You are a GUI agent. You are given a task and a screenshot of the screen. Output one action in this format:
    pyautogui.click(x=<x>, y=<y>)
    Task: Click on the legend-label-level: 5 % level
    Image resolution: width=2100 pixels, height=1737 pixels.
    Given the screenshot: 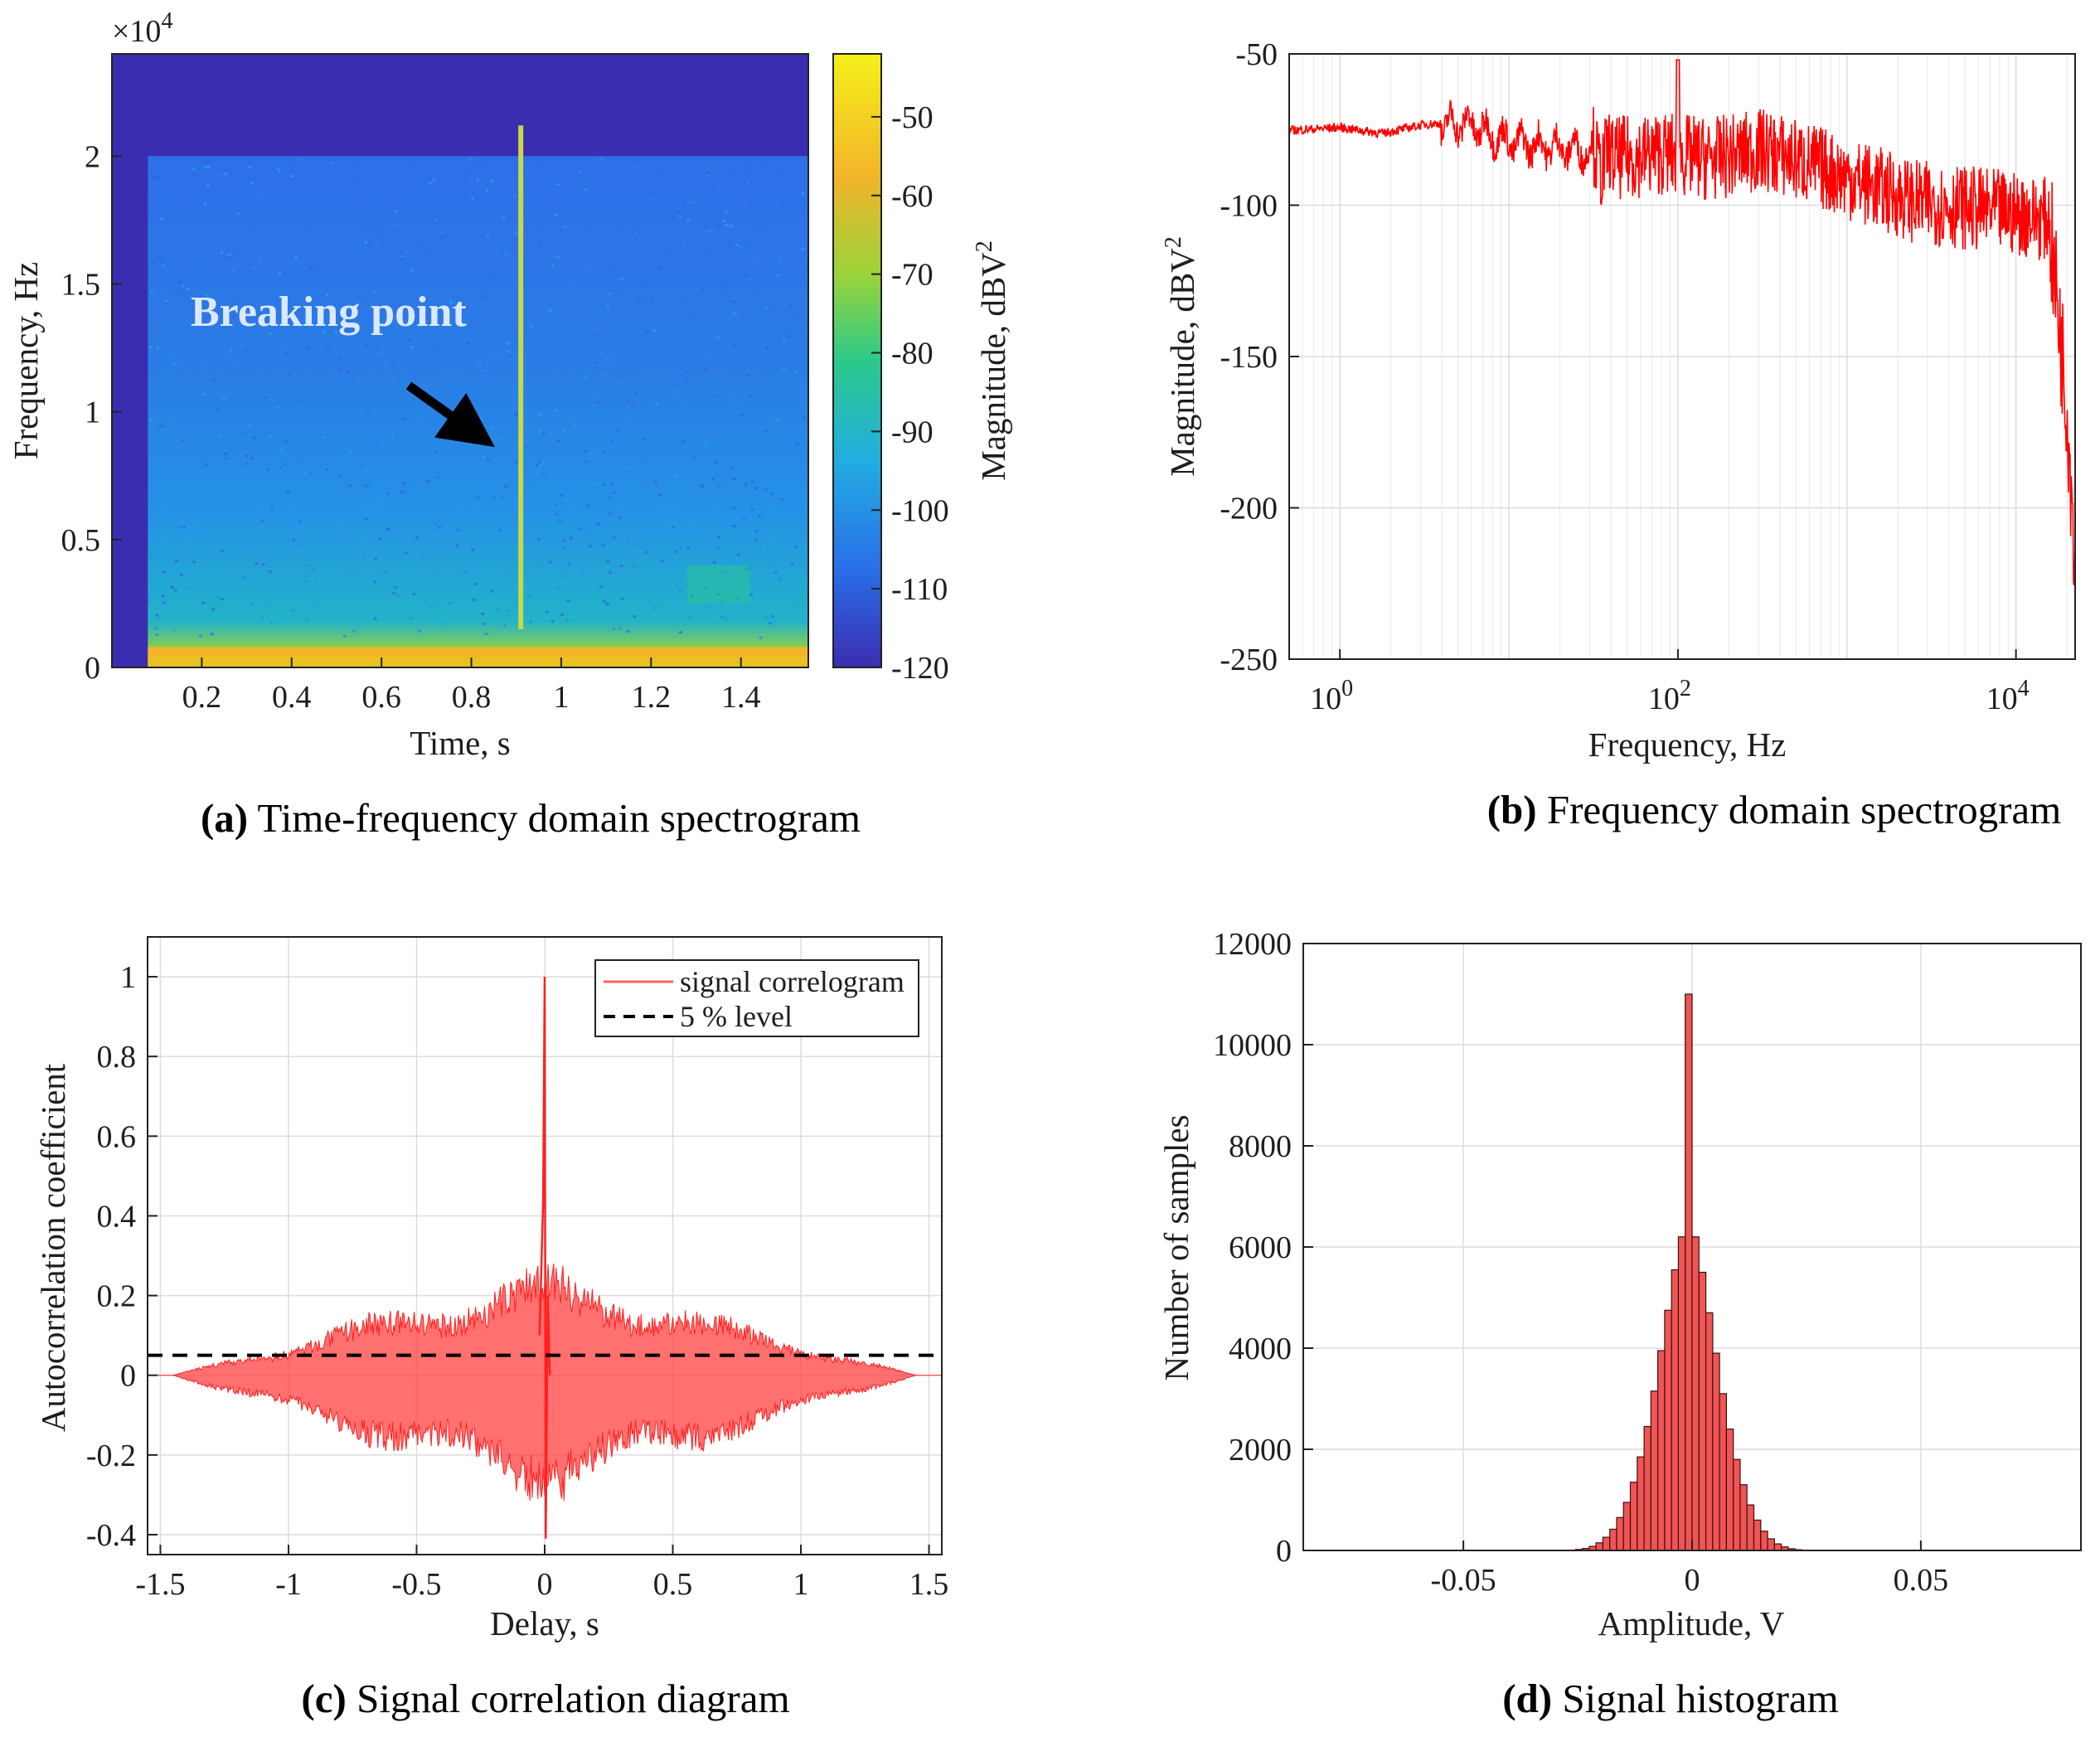 What is the action you would take?
    pyautogui.click(x=736, y=1016)
    